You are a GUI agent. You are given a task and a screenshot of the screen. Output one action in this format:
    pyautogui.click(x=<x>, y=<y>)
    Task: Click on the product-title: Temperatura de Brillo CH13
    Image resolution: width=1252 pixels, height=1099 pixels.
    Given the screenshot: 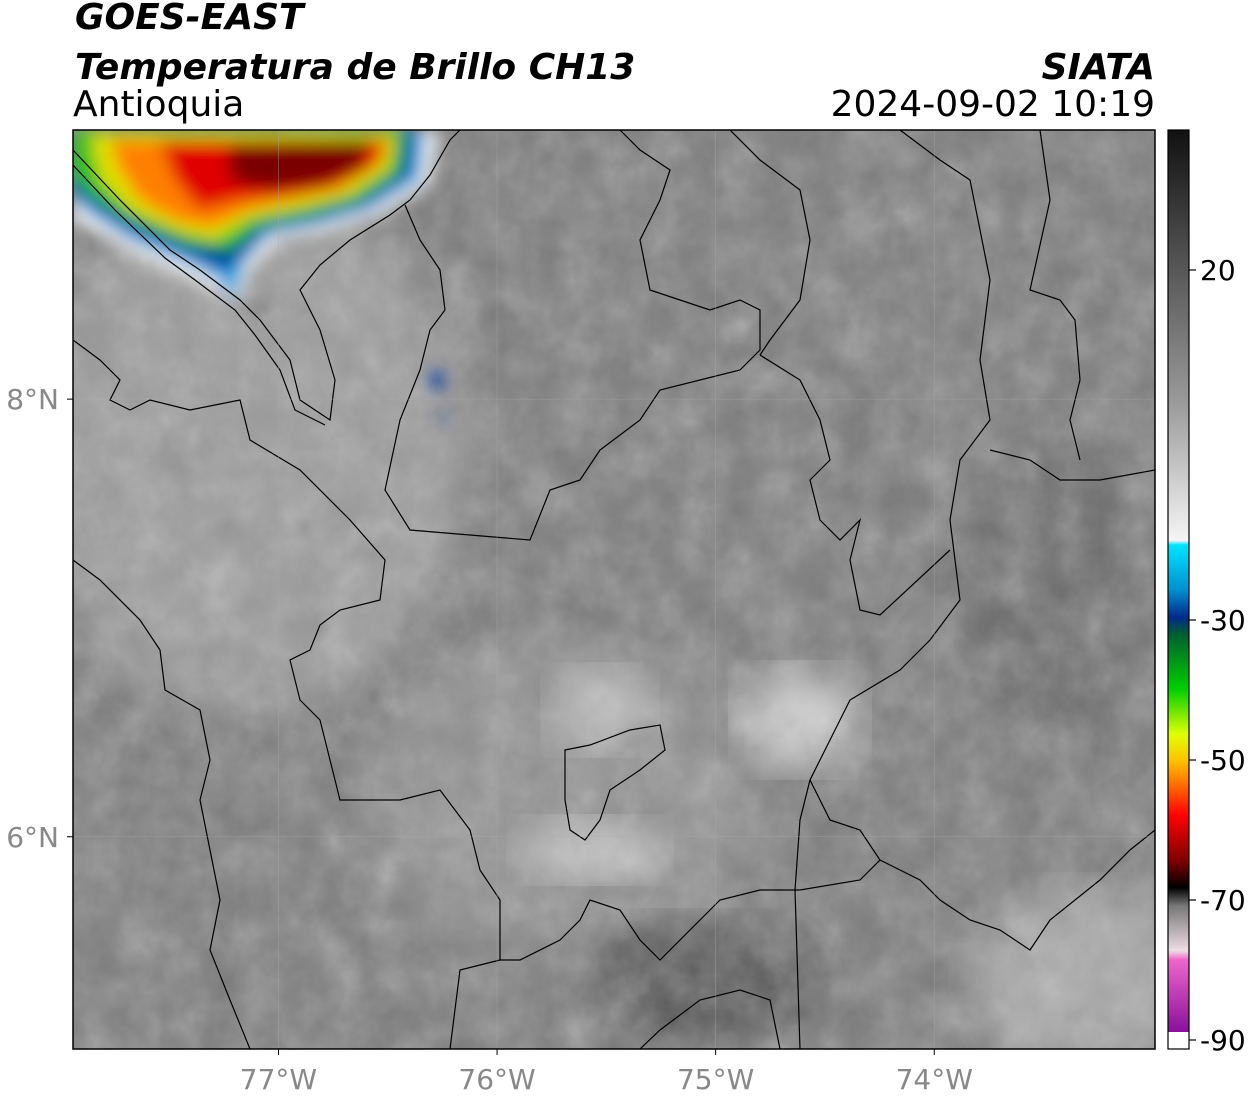 What is the action you would take?
    pyautogui.click(x=355, y=67)
    